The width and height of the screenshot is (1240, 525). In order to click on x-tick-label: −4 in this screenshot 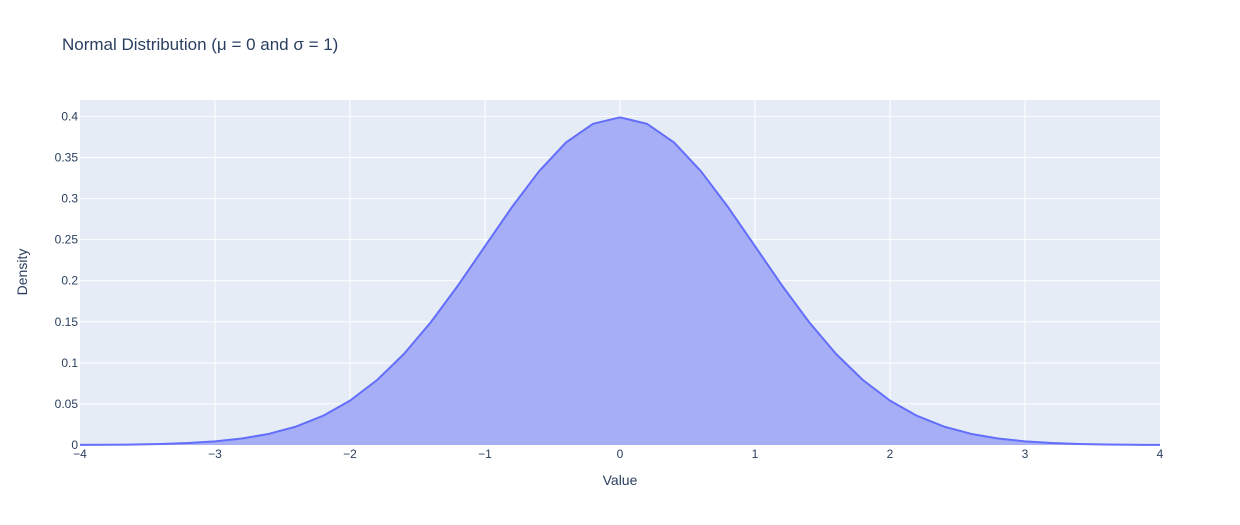, I will do `click(80, 454)`.